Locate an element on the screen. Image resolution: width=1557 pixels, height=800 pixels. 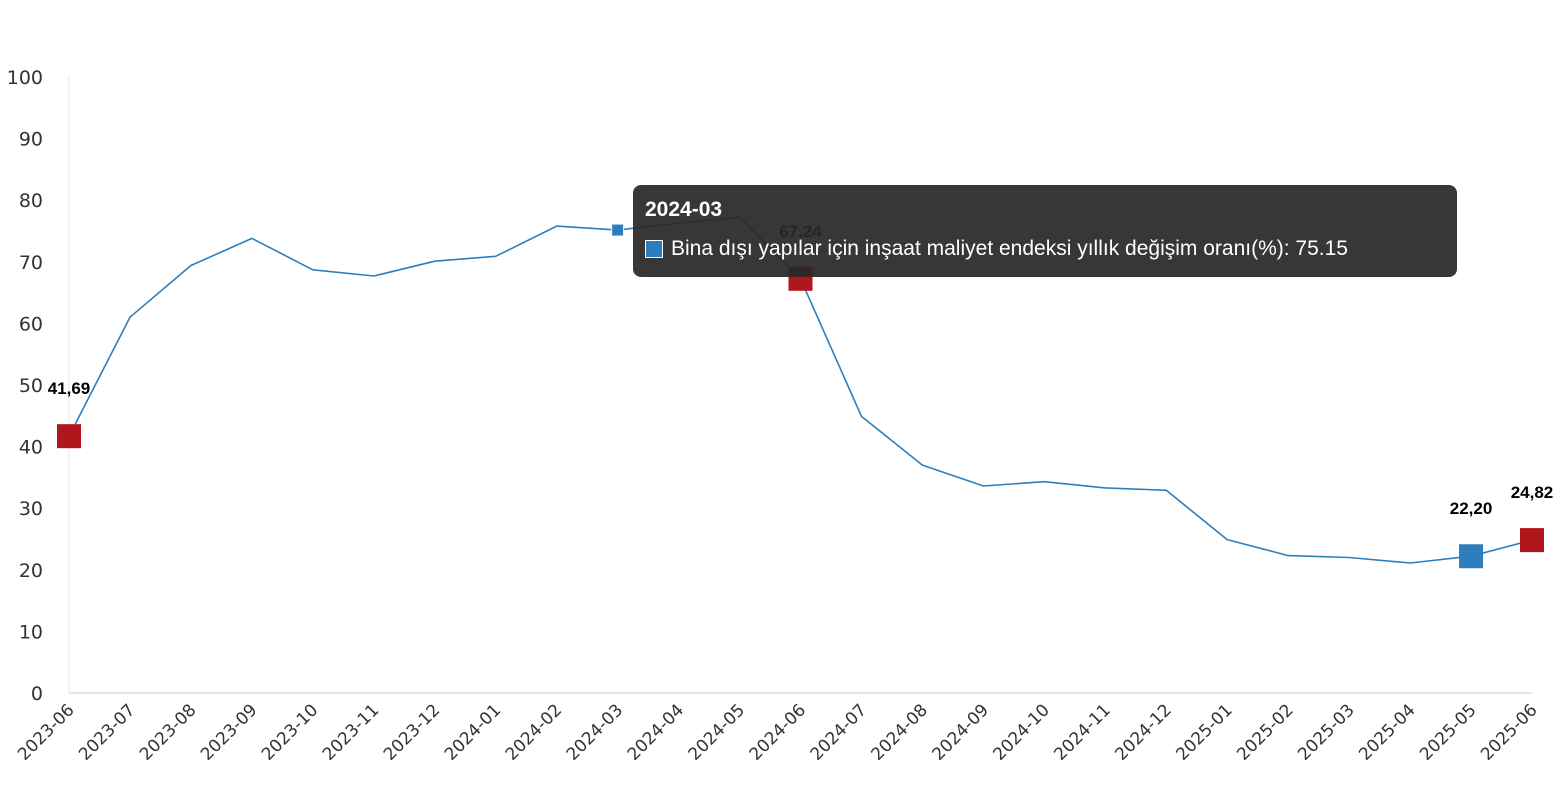
x-tick-label: 2024-06 is located at coordinates (778, 732).